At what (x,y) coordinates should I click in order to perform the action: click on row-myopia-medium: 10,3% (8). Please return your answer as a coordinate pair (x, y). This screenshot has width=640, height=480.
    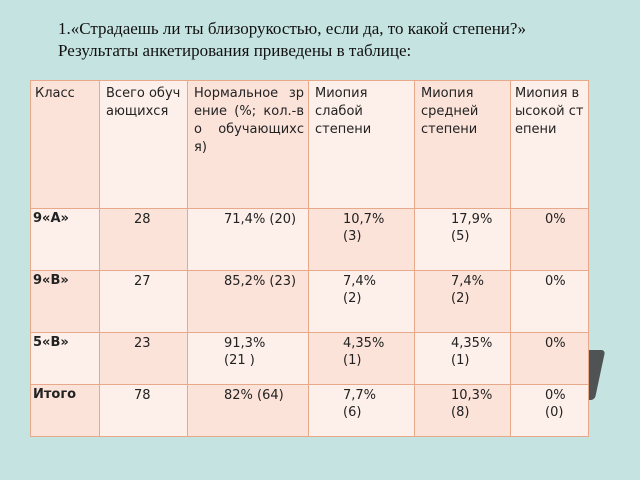
    Looking at the image, I should click on (462, 410).